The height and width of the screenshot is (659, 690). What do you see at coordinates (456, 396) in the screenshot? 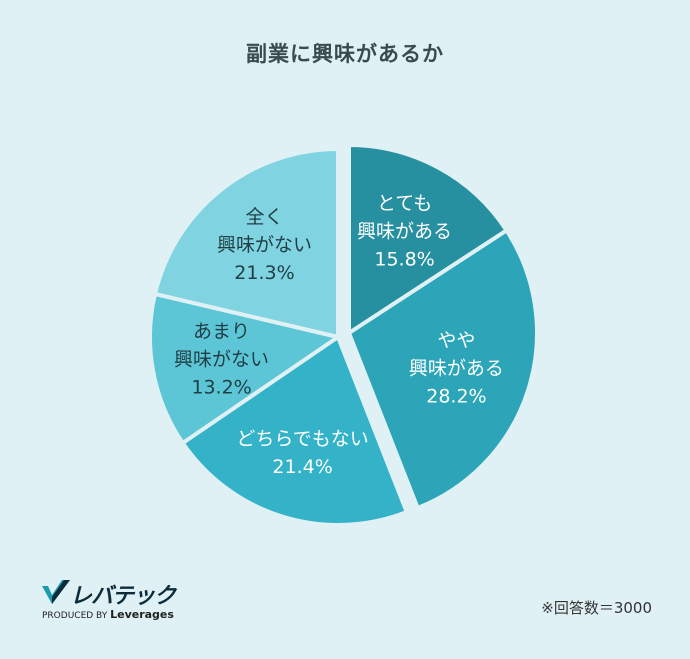
I see `slice-value-label: 28.2%` at bounding box center [456, 396].